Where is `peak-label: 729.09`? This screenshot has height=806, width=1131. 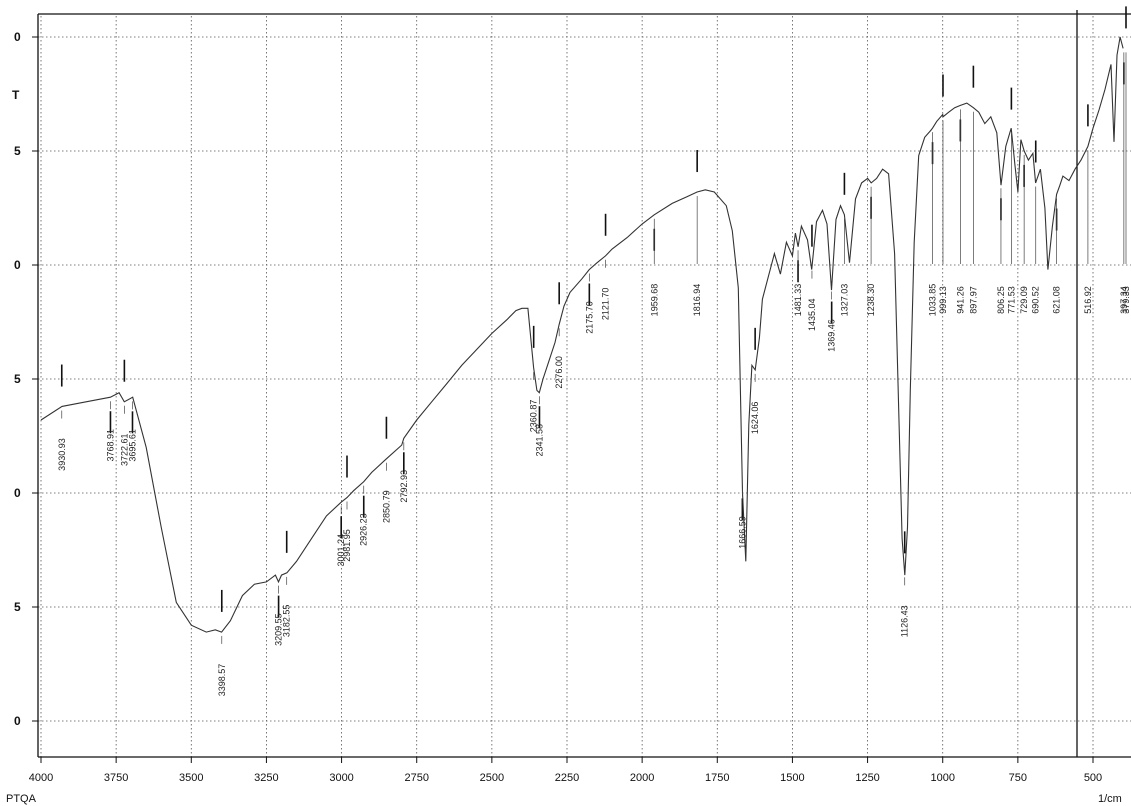
peak-label: 729.09 is located at coordinates (1024, 300).